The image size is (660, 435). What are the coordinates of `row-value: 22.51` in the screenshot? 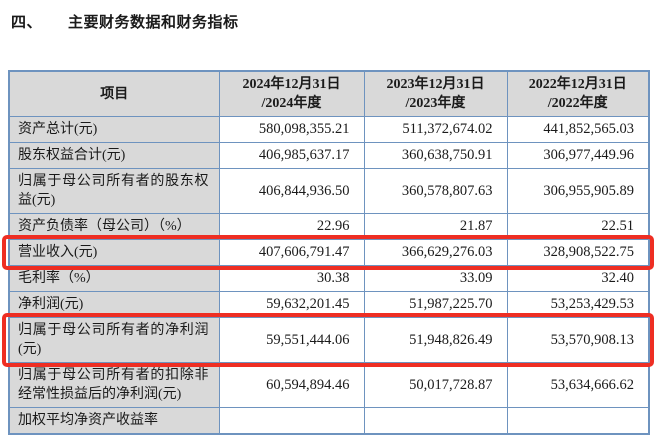 It's located at (578, 226).